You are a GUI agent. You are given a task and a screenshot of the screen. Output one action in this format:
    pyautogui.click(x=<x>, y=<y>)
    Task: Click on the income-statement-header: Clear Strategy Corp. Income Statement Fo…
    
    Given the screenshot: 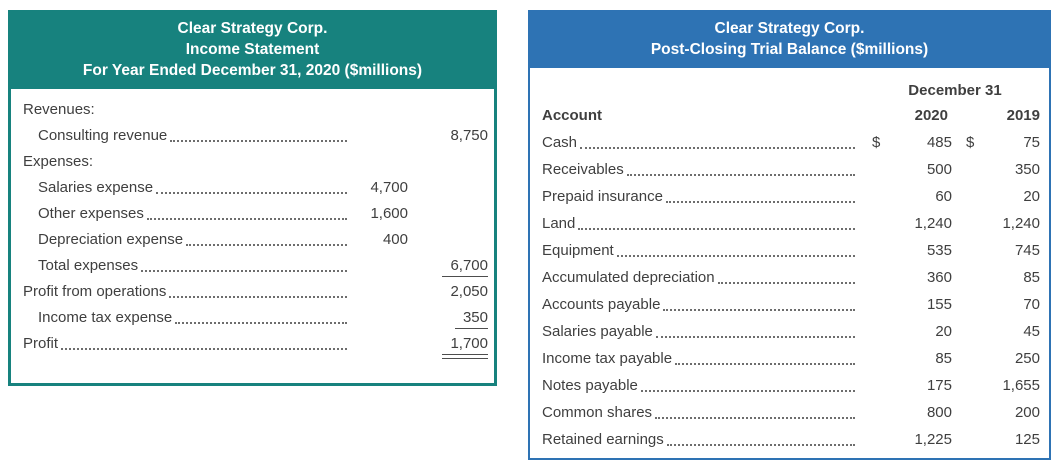 What is the action you would take?
    pyautogui.click(x=252, y=49)
    